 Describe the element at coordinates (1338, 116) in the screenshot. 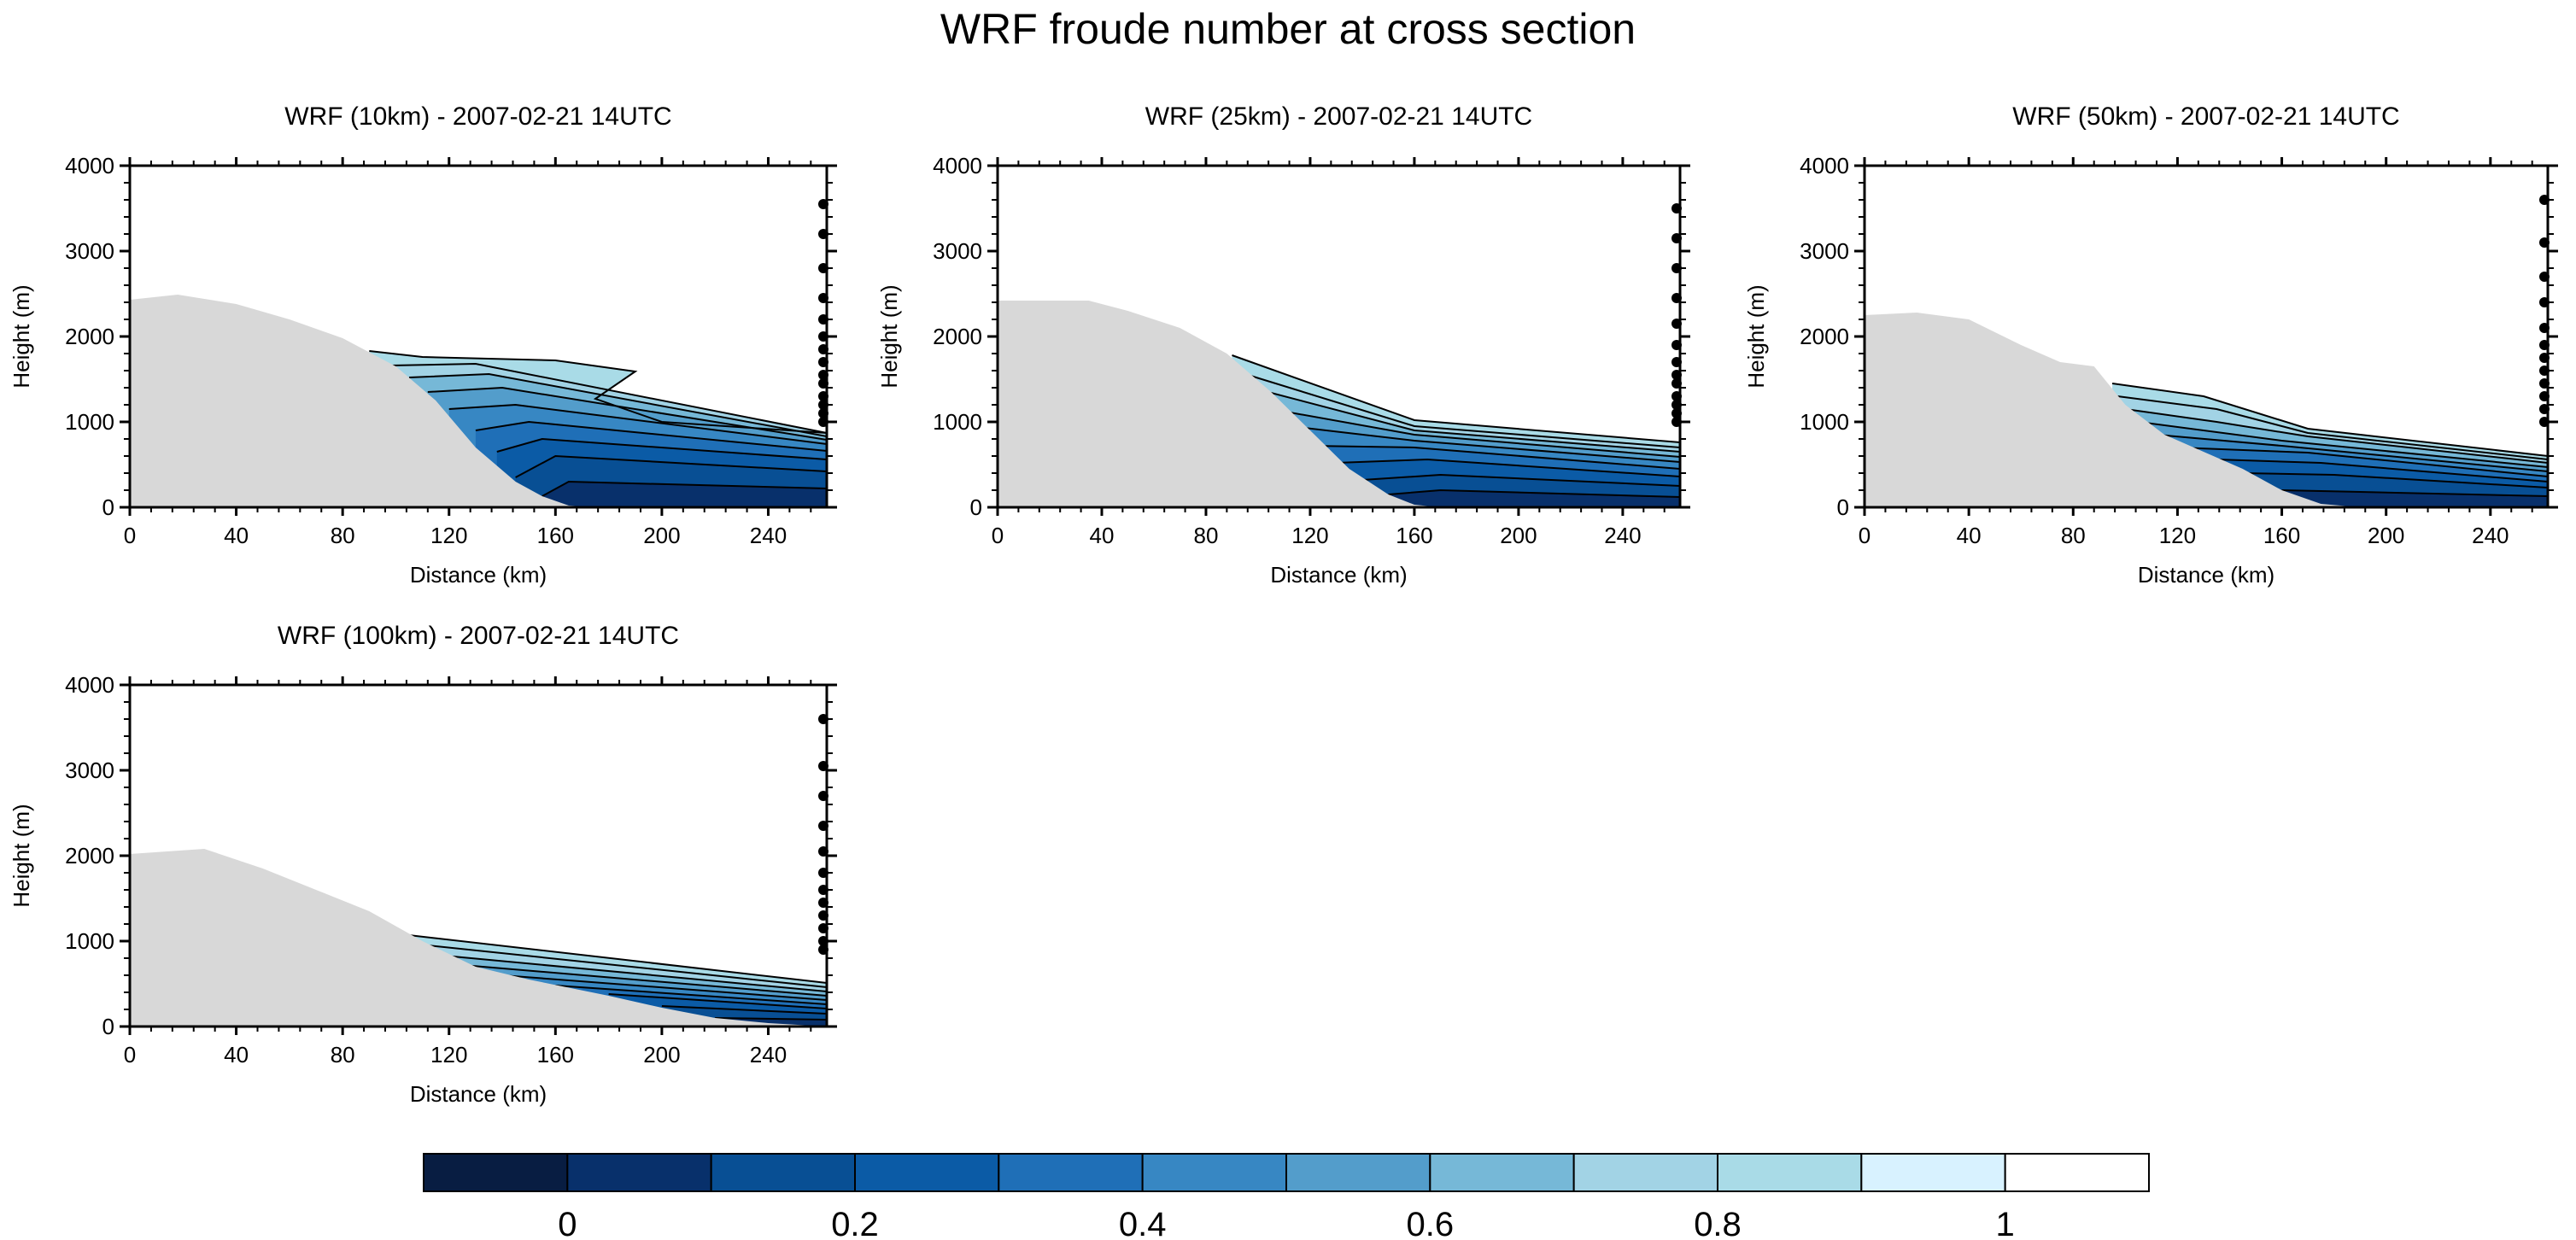

I see `panel-title: WRF (25km) - 2007-02-21 14UTC` at that location.